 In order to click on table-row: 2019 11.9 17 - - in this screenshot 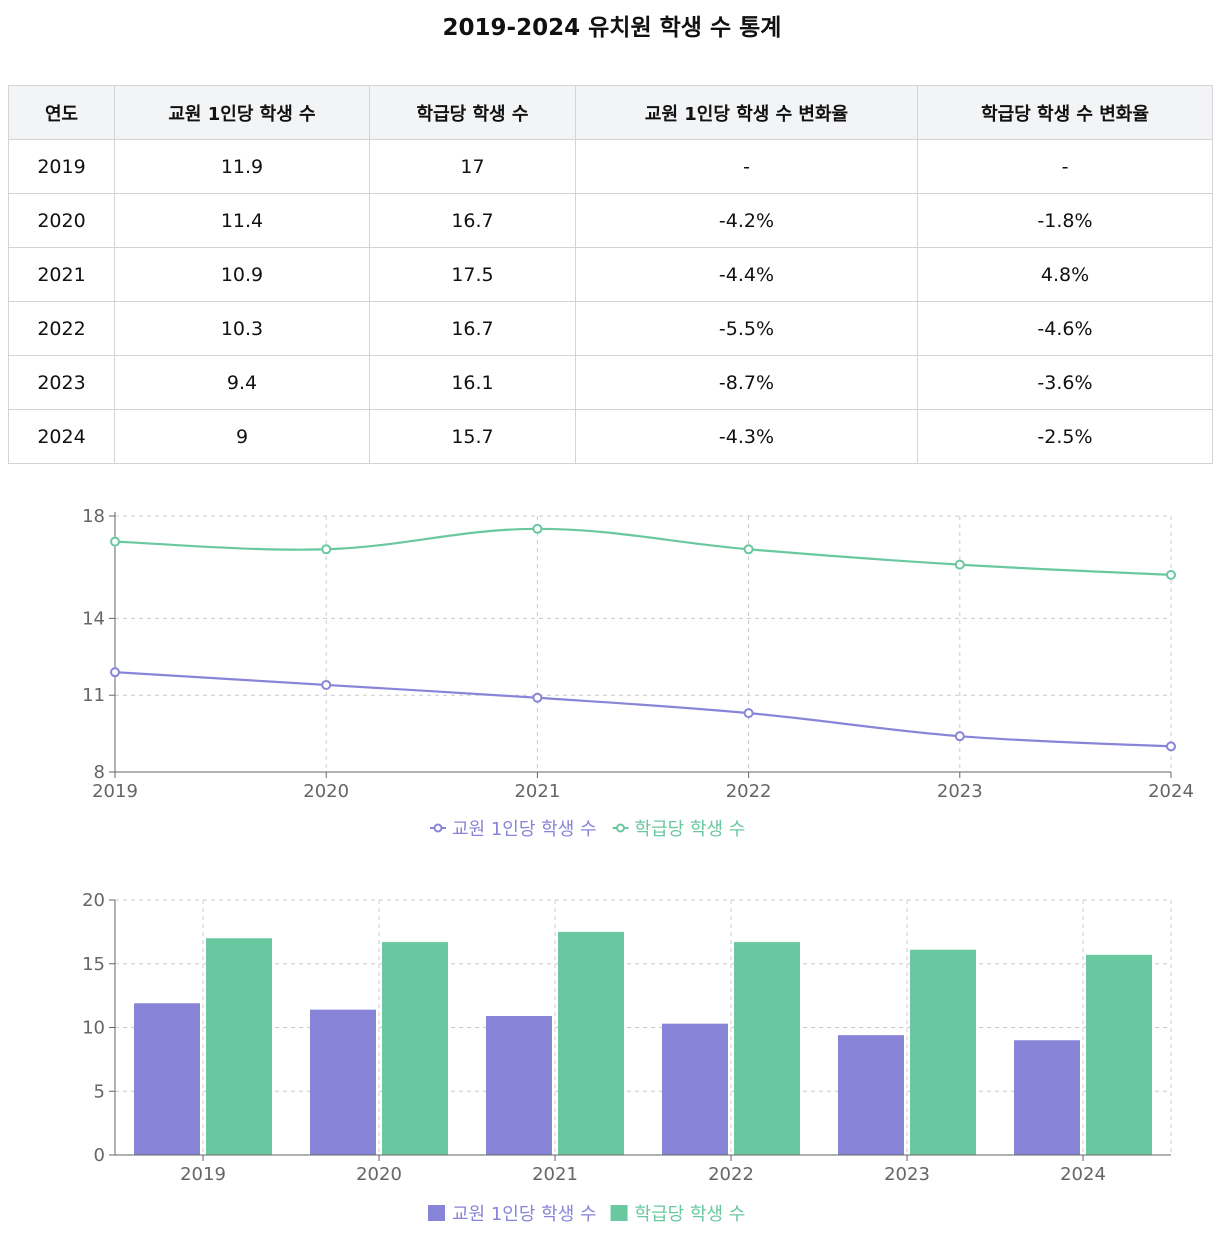, I will do `click(610, 166)`.